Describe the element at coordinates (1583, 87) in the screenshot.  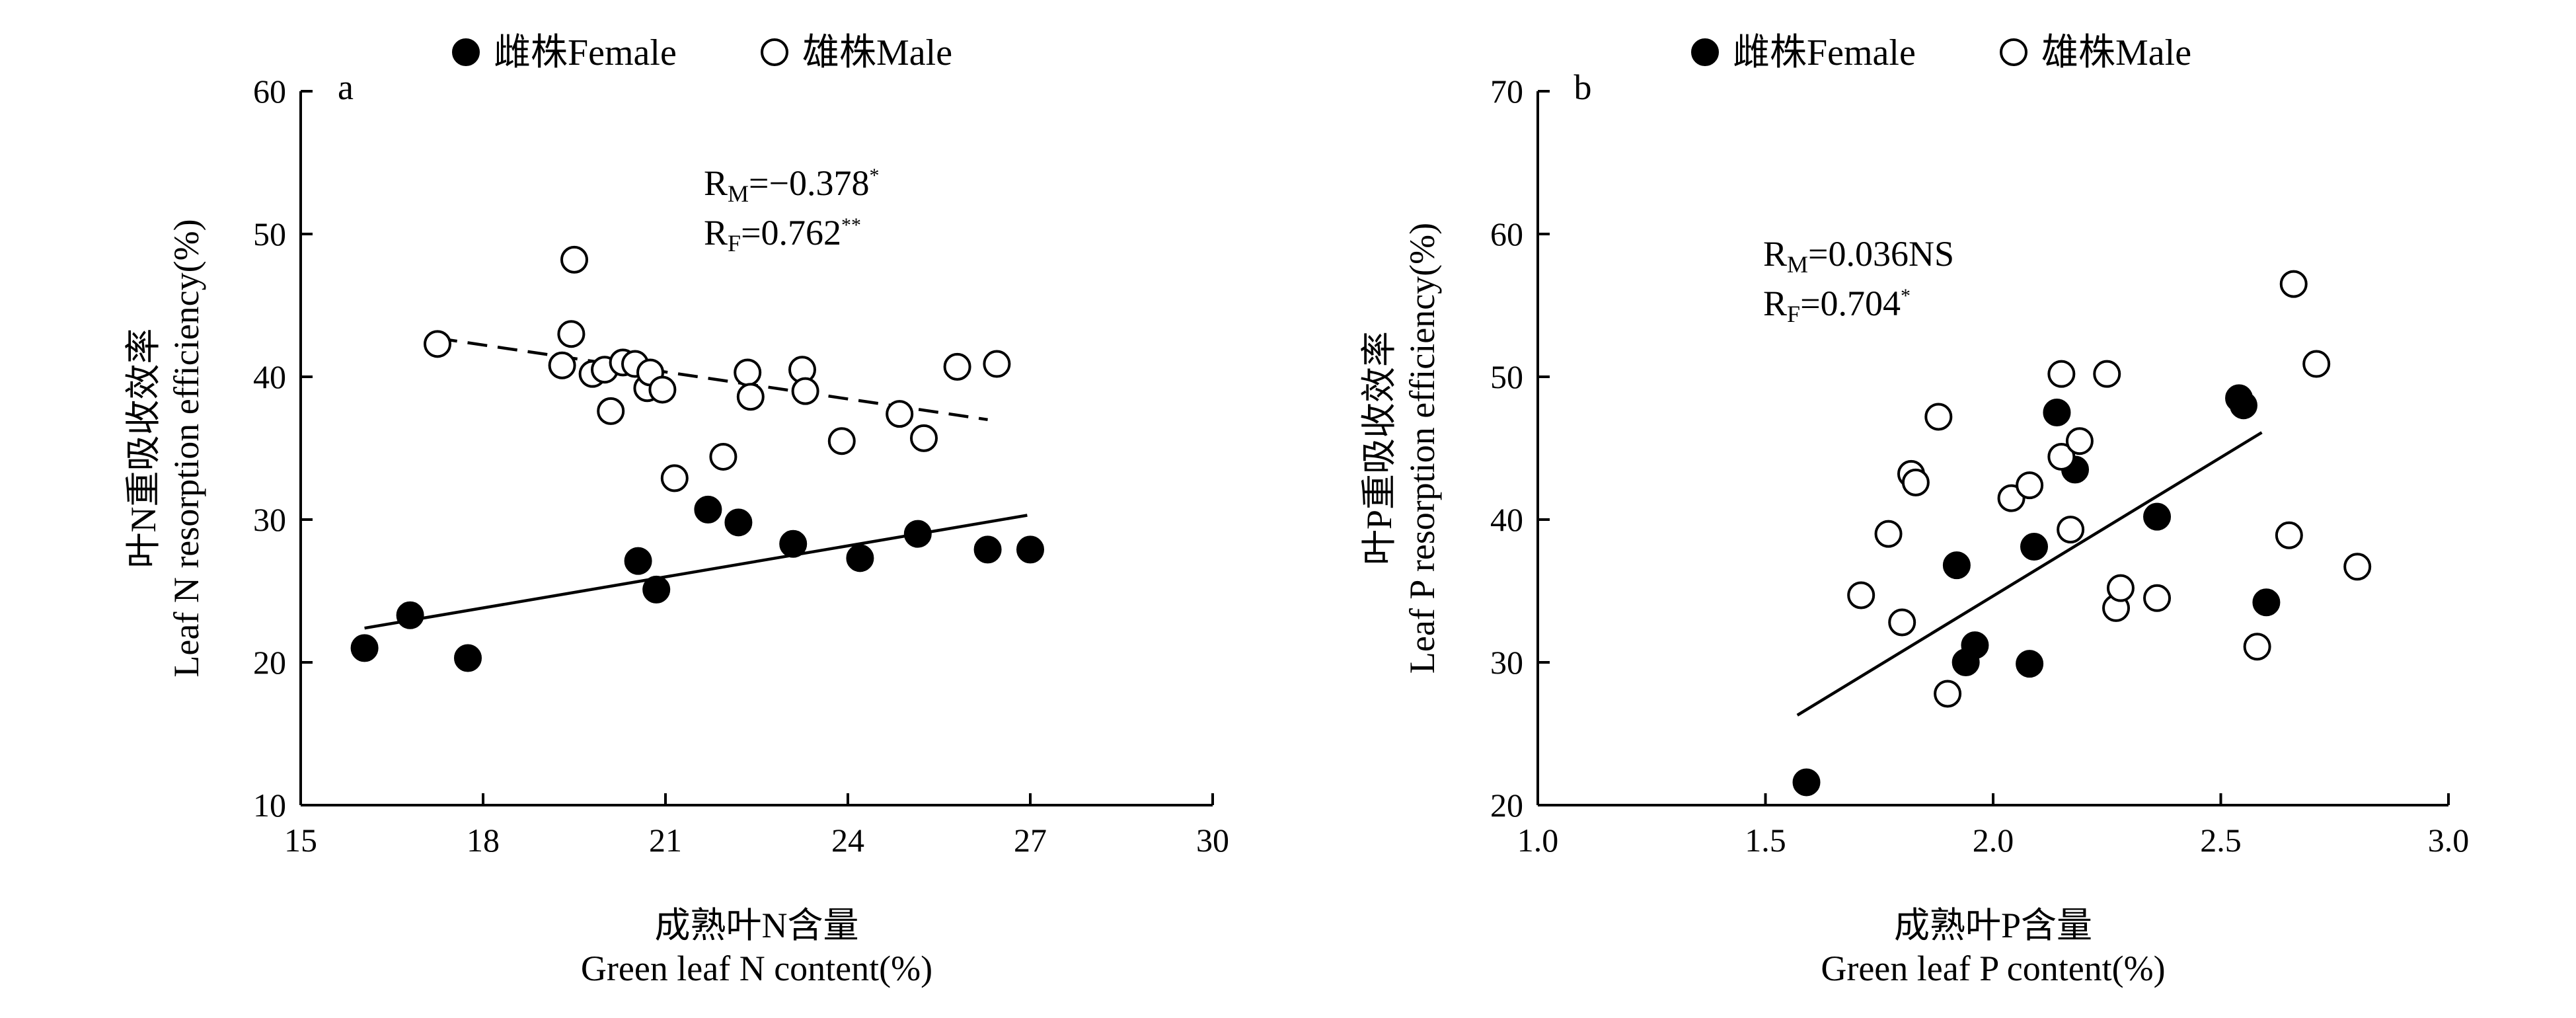
I see `panel-label: b` at that location.